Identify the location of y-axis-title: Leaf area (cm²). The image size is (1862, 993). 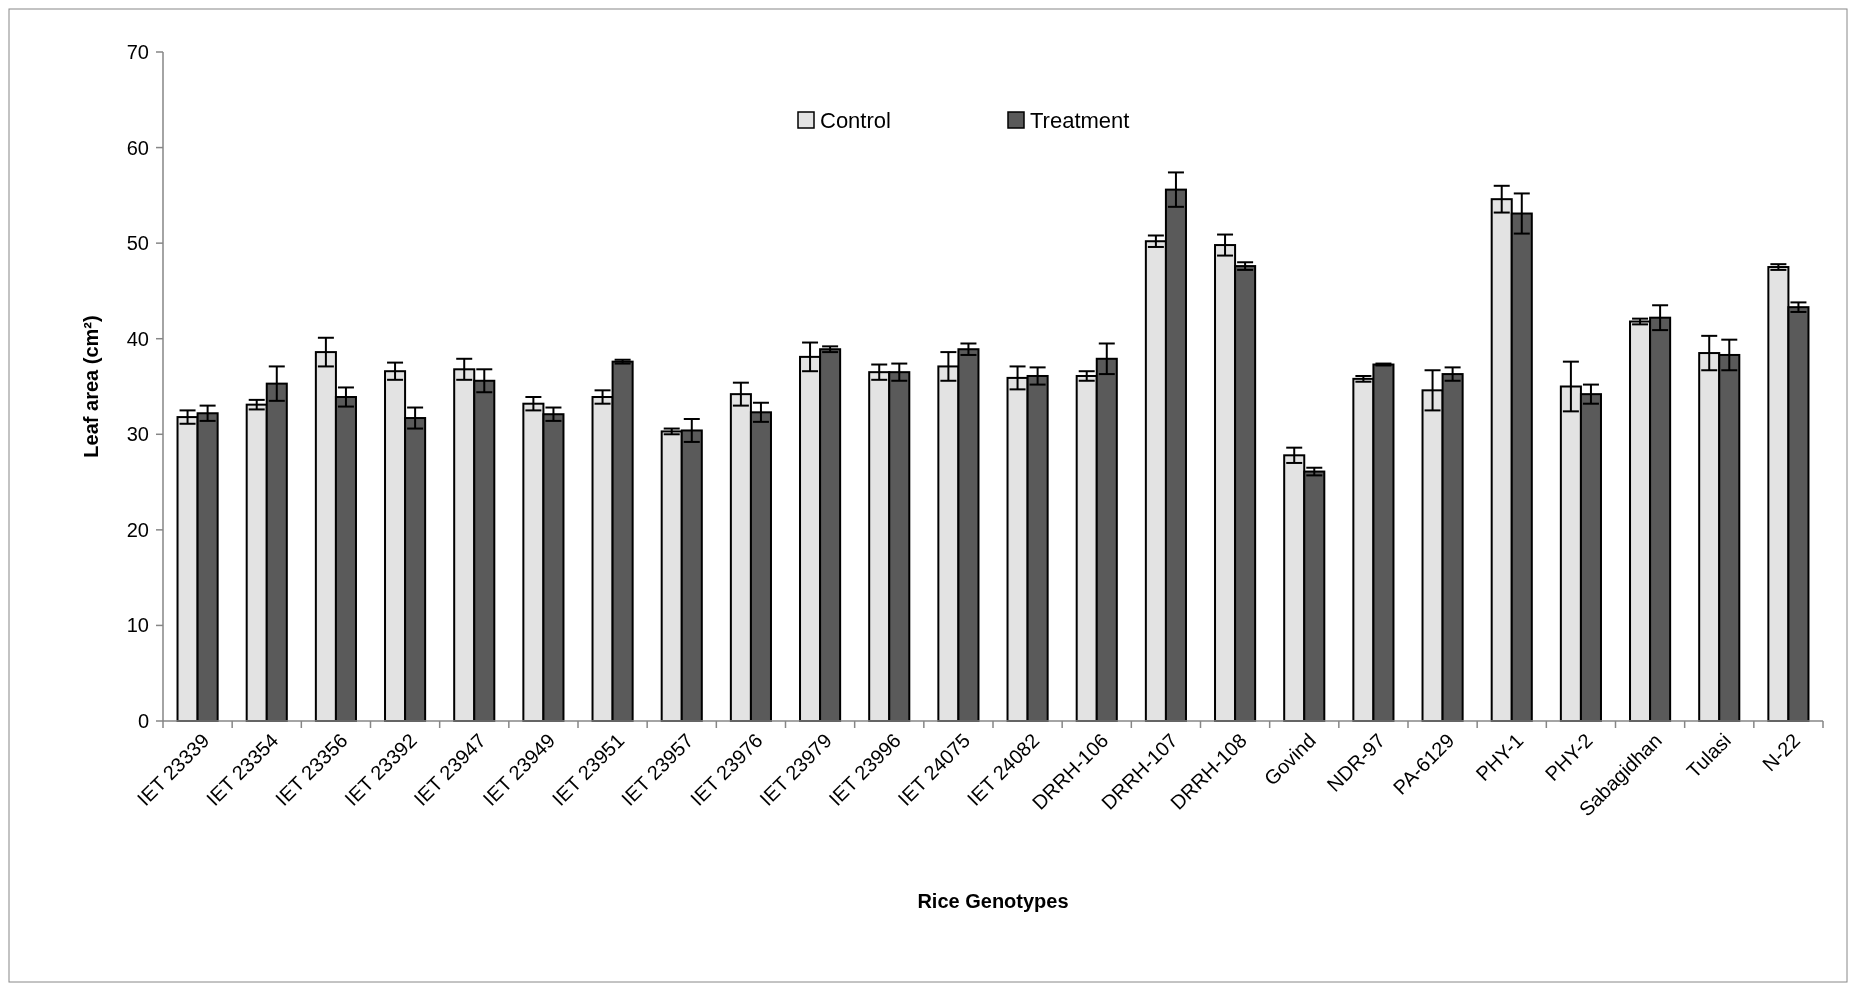
(91, 386).